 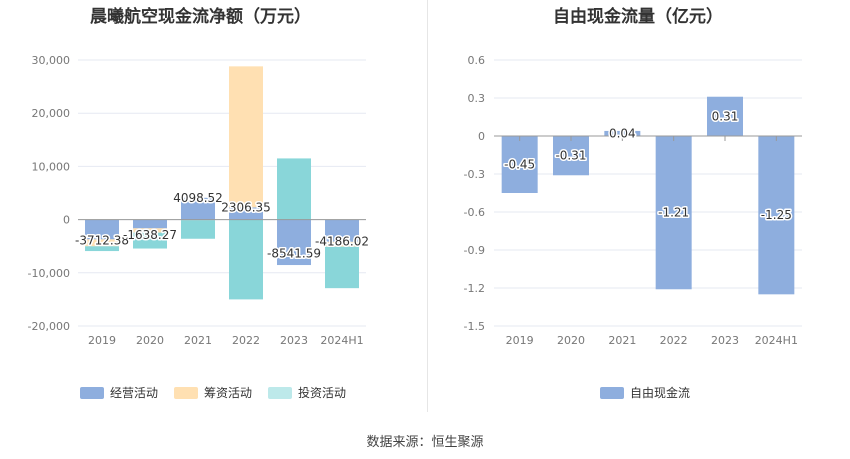 I want to click on left-data-label: -4186.02, so click(x=342, y=242).